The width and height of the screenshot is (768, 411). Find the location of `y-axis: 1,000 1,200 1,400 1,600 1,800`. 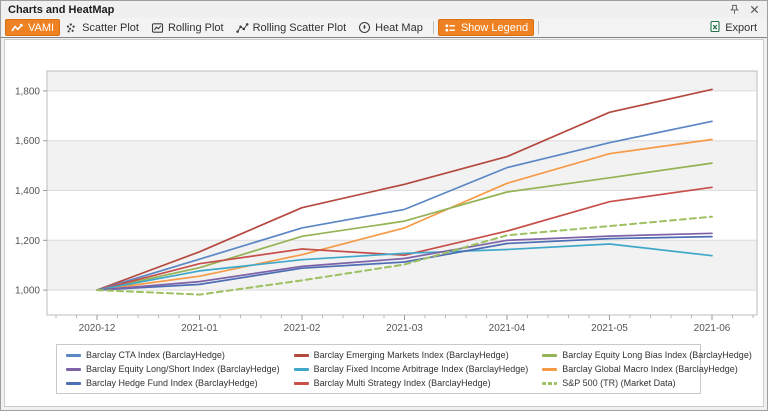

y-axis: 1,000 1,200 1,400 1,600 1,800 is located at coordinates (31, 191).